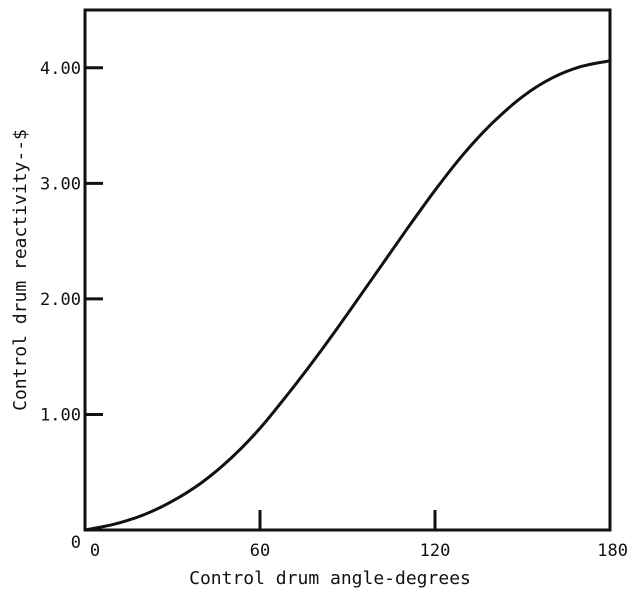 This screenshot has height=597, width=640. Describe the element at coordinates (330, 578) in the screenshot. I see `x-axis-label: Control drum angle-degrees` at that location.